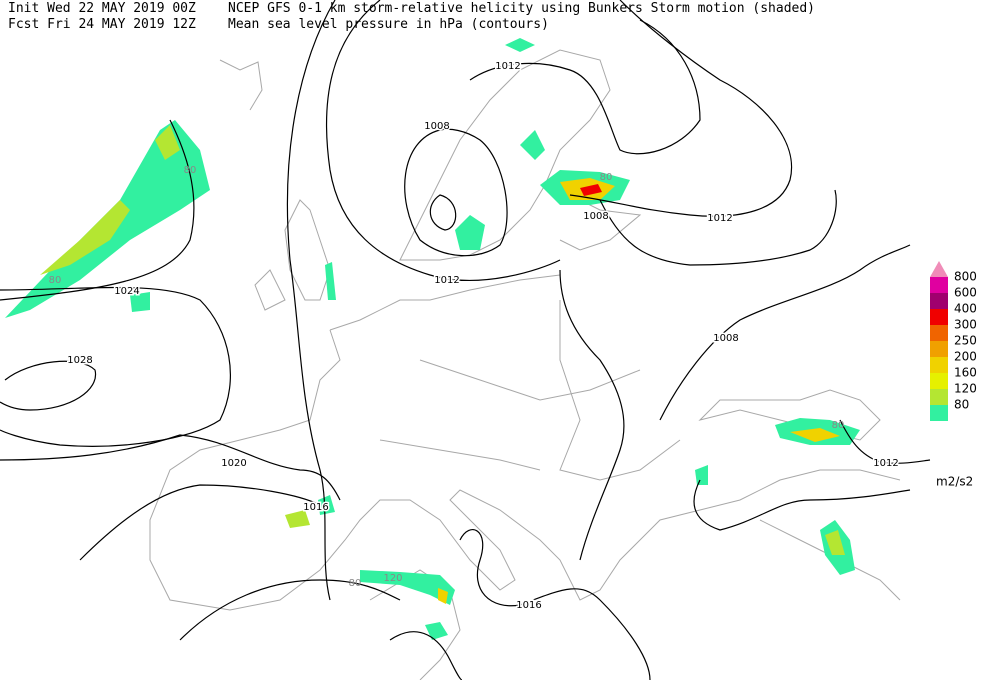 Image resolution: width=1000 pixels, height=680 pixels. I want to click on contour-label: 1024, so click(126, 291).